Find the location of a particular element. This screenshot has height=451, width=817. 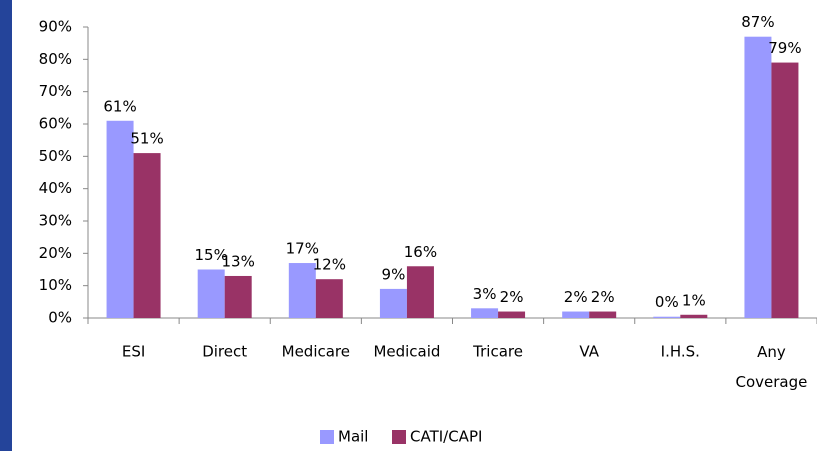

y-tick-label: 50% is located at coordinates (55, 156).